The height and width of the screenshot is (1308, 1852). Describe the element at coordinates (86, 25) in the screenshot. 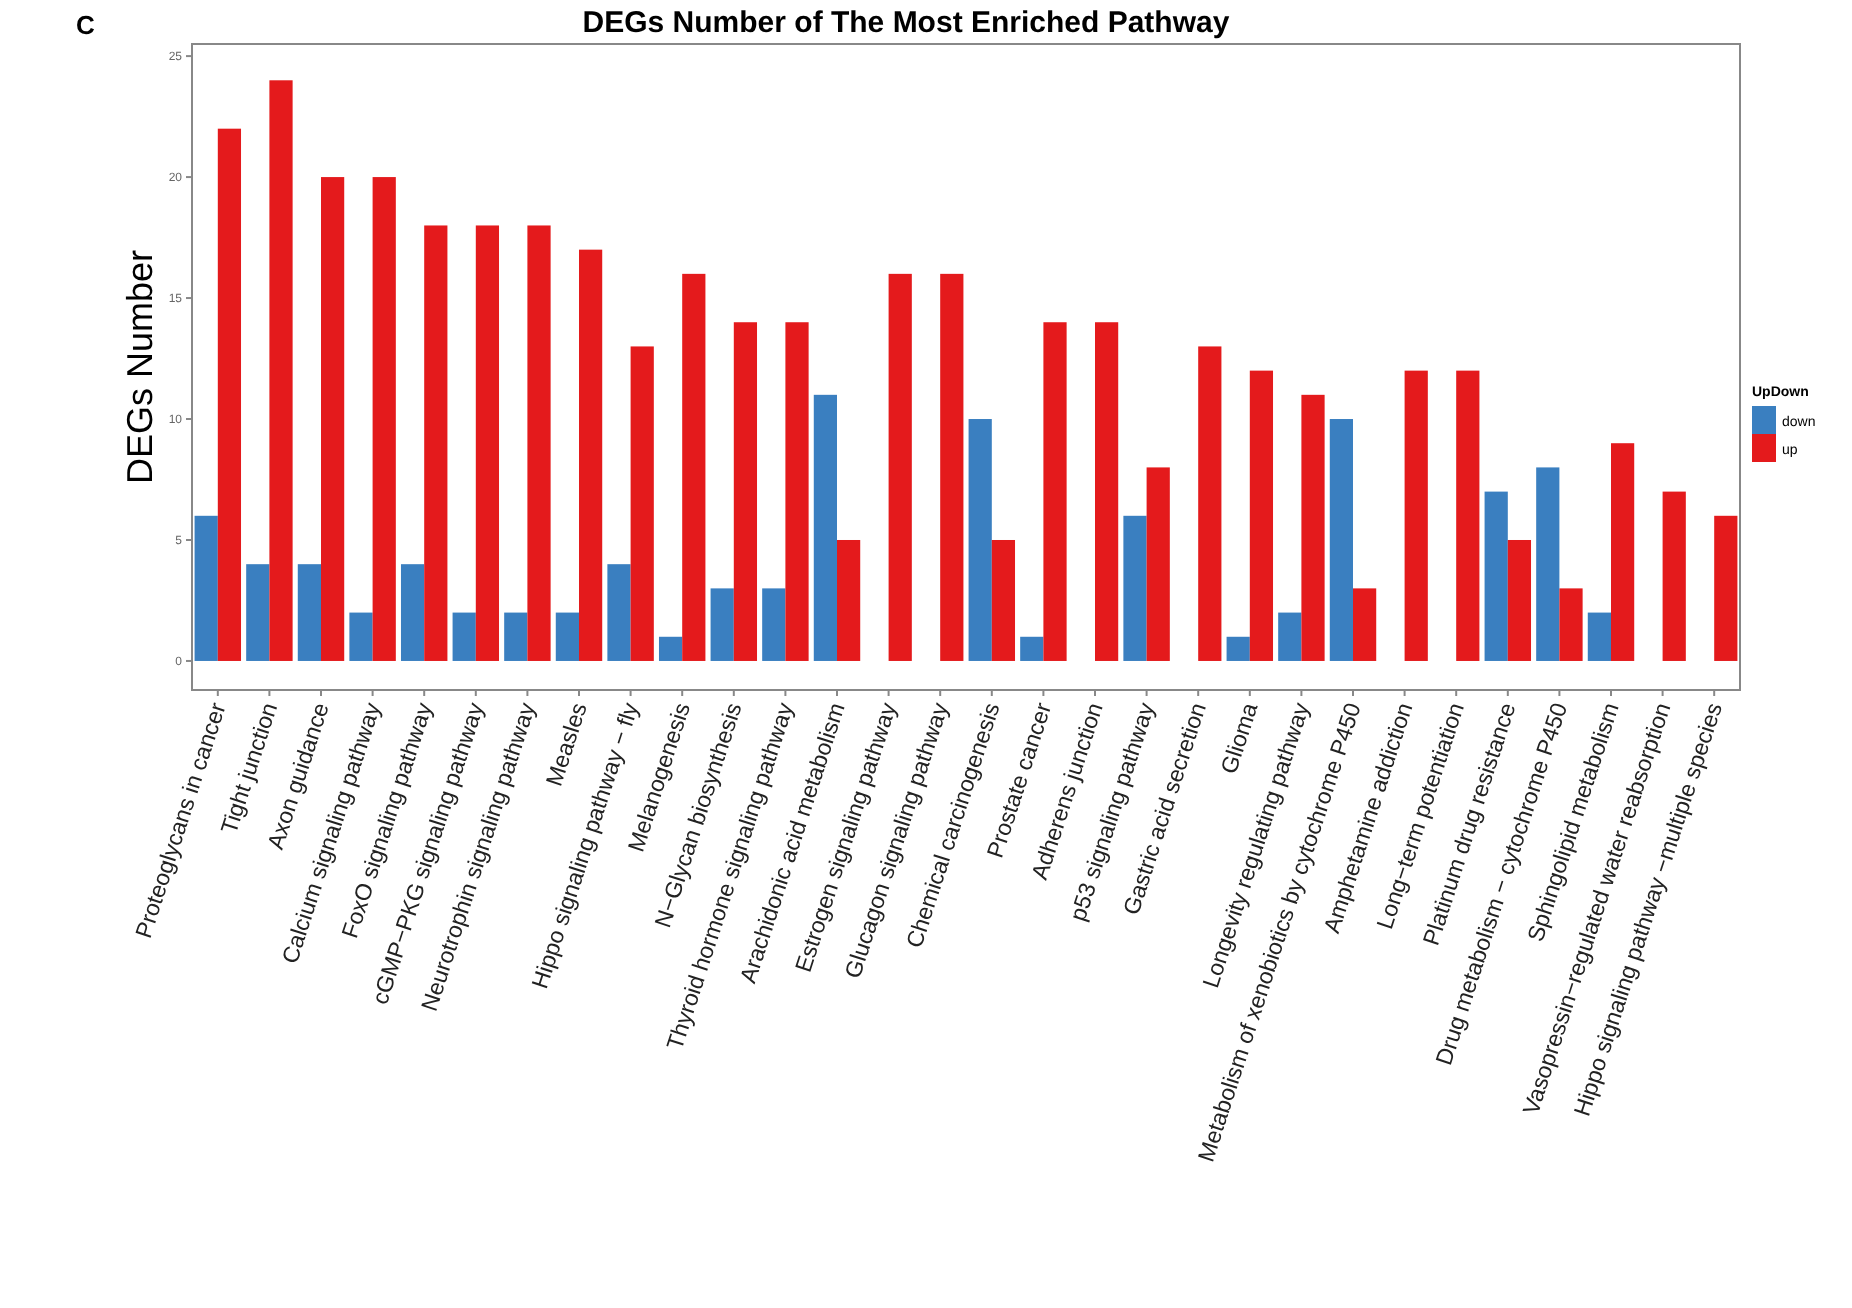

I see `text: C` at that location.